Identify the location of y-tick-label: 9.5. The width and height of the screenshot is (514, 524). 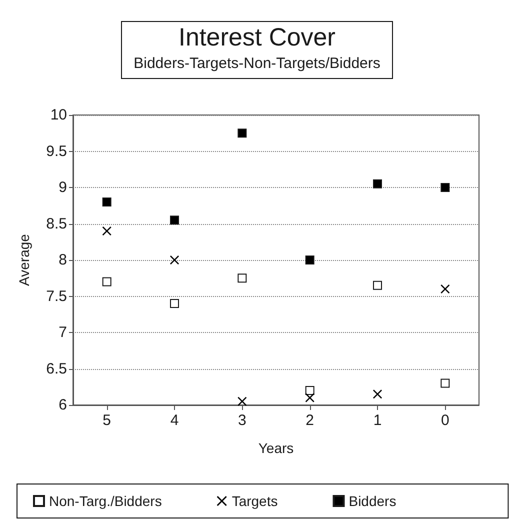
(56, 151).